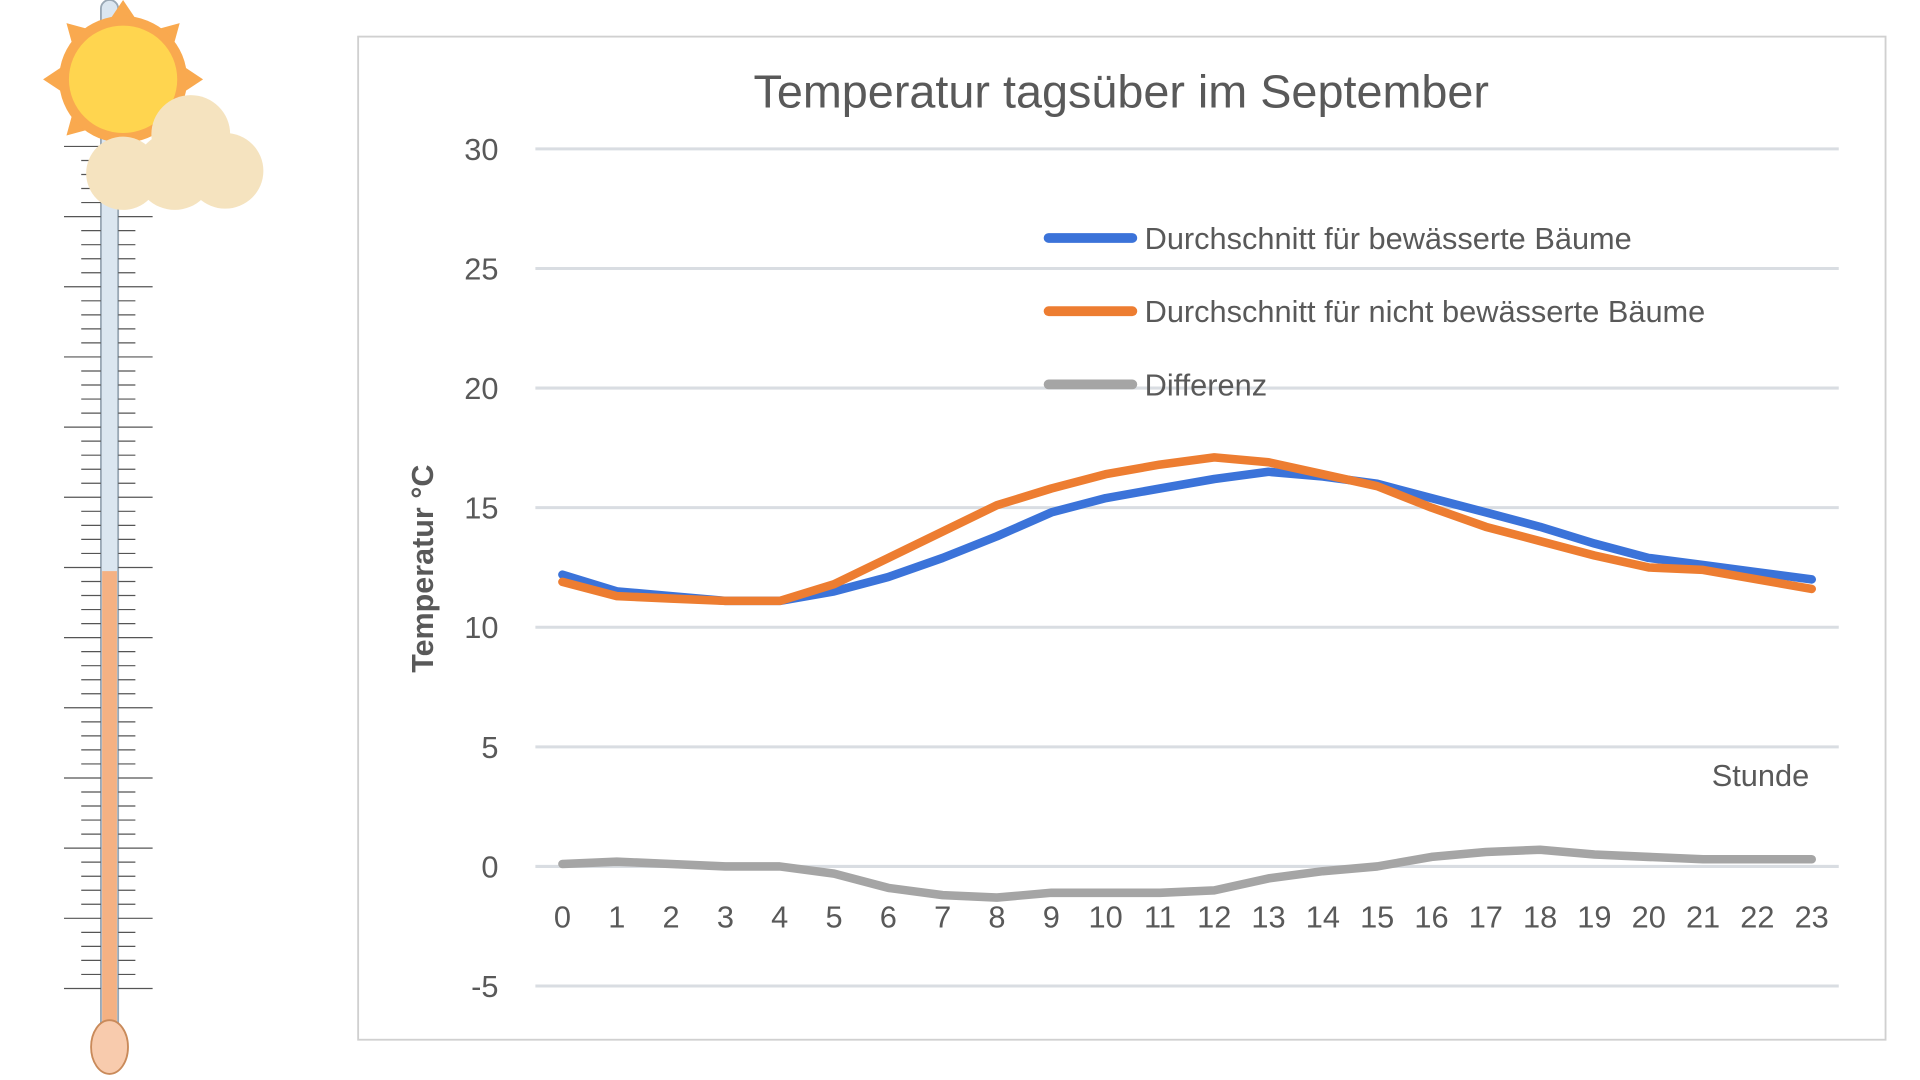  I want to click on x-tick-label: 5, so click(833, 918).